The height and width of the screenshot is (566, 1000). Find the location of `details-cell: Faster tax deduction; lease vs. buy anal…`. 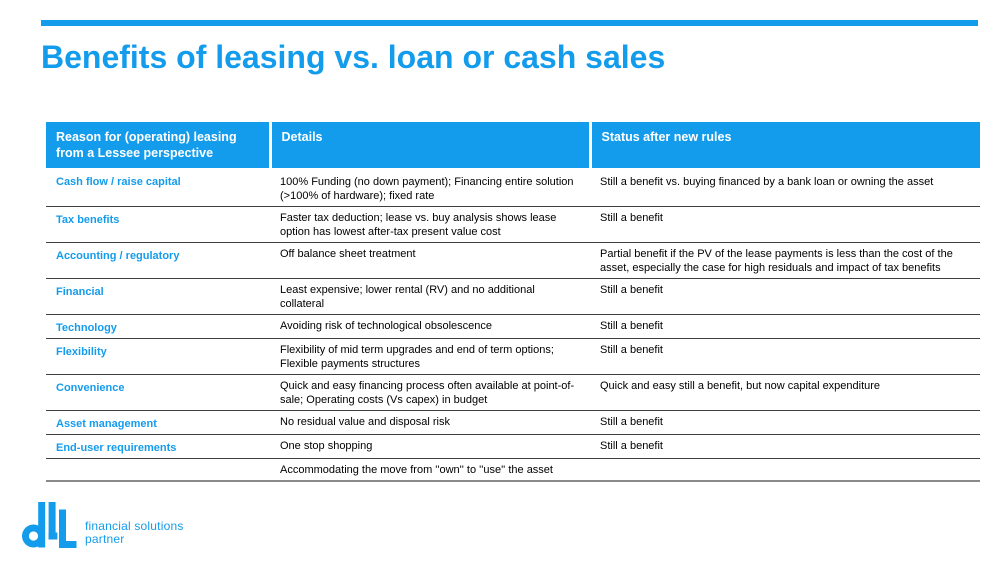

details-cell: Faster tax deduction; lease vs. buy anal… is located at coordinates (430, 224).